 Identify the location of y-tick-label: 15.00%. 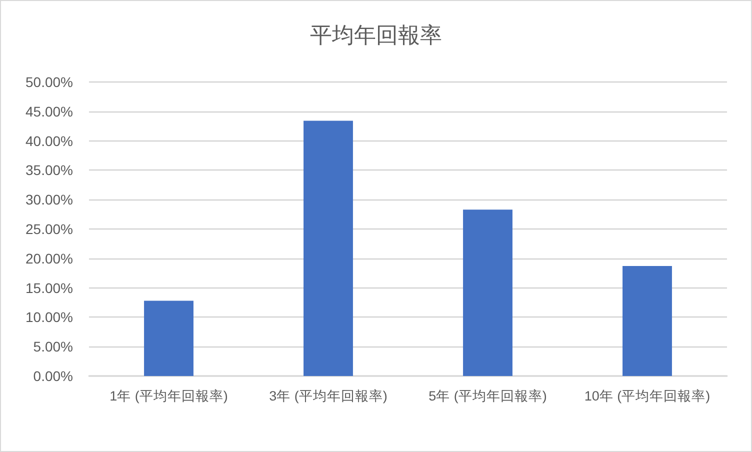
(49, 288).